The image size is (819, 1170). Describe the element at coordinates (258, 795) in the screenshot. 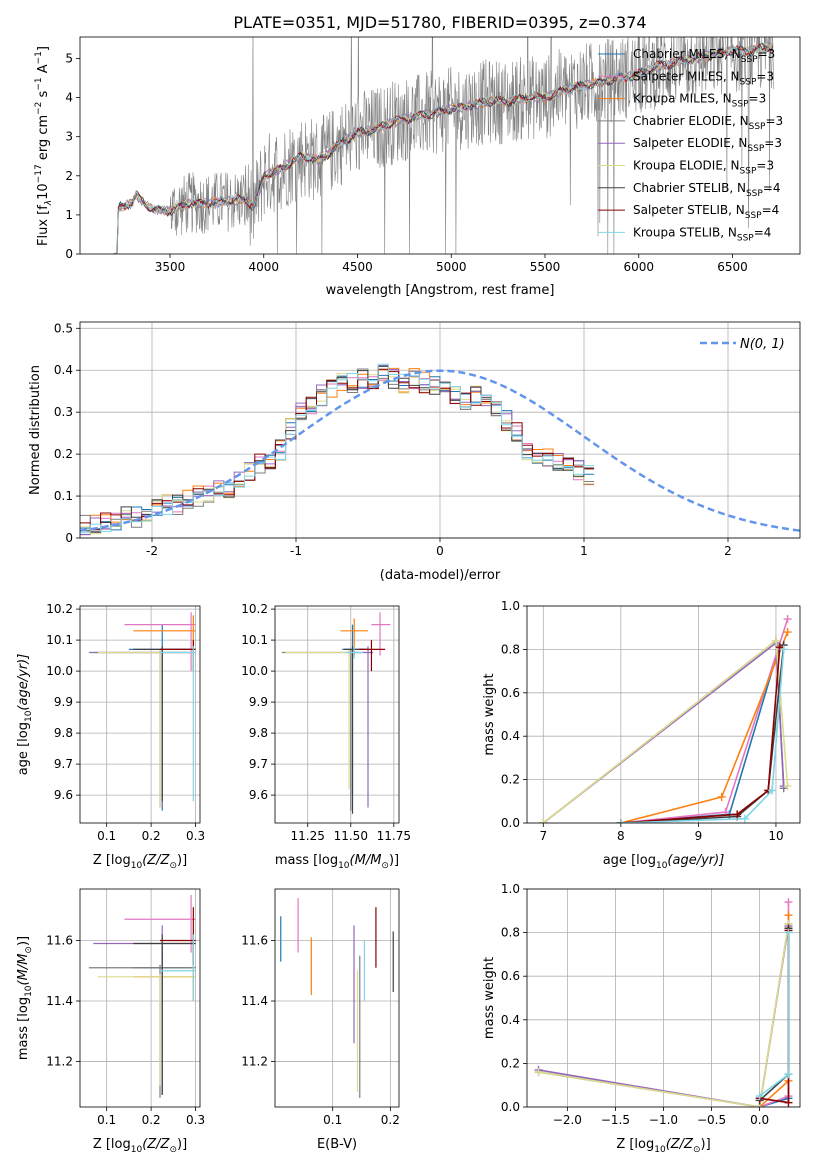

I see `y-tick-label: 9.6` at that location.